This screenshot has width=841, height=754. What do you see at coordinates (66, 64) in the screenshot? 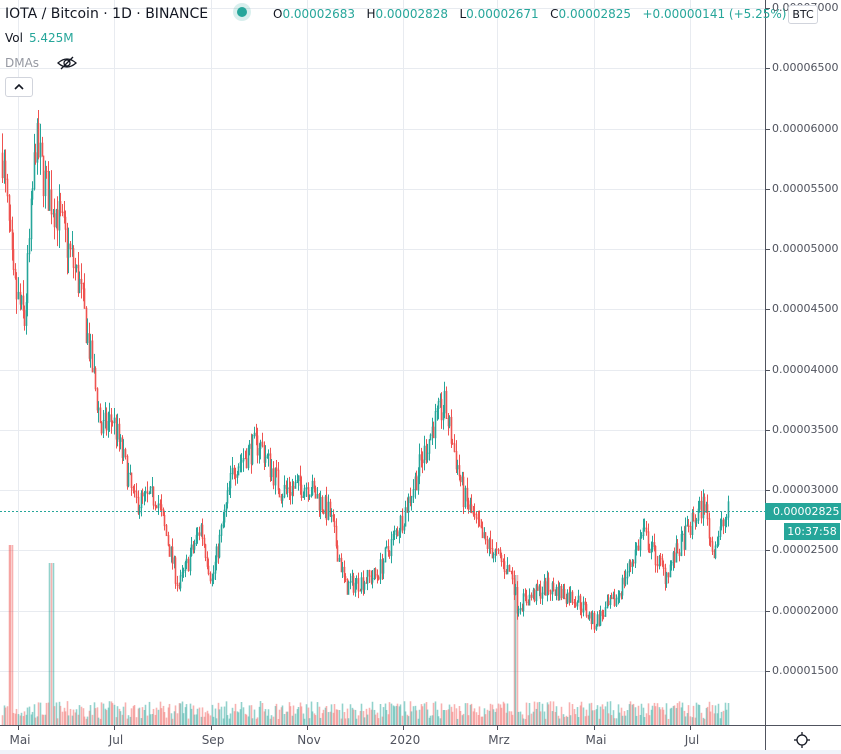
I see `eye-hidden-icon` at bounding box center [66, 64].